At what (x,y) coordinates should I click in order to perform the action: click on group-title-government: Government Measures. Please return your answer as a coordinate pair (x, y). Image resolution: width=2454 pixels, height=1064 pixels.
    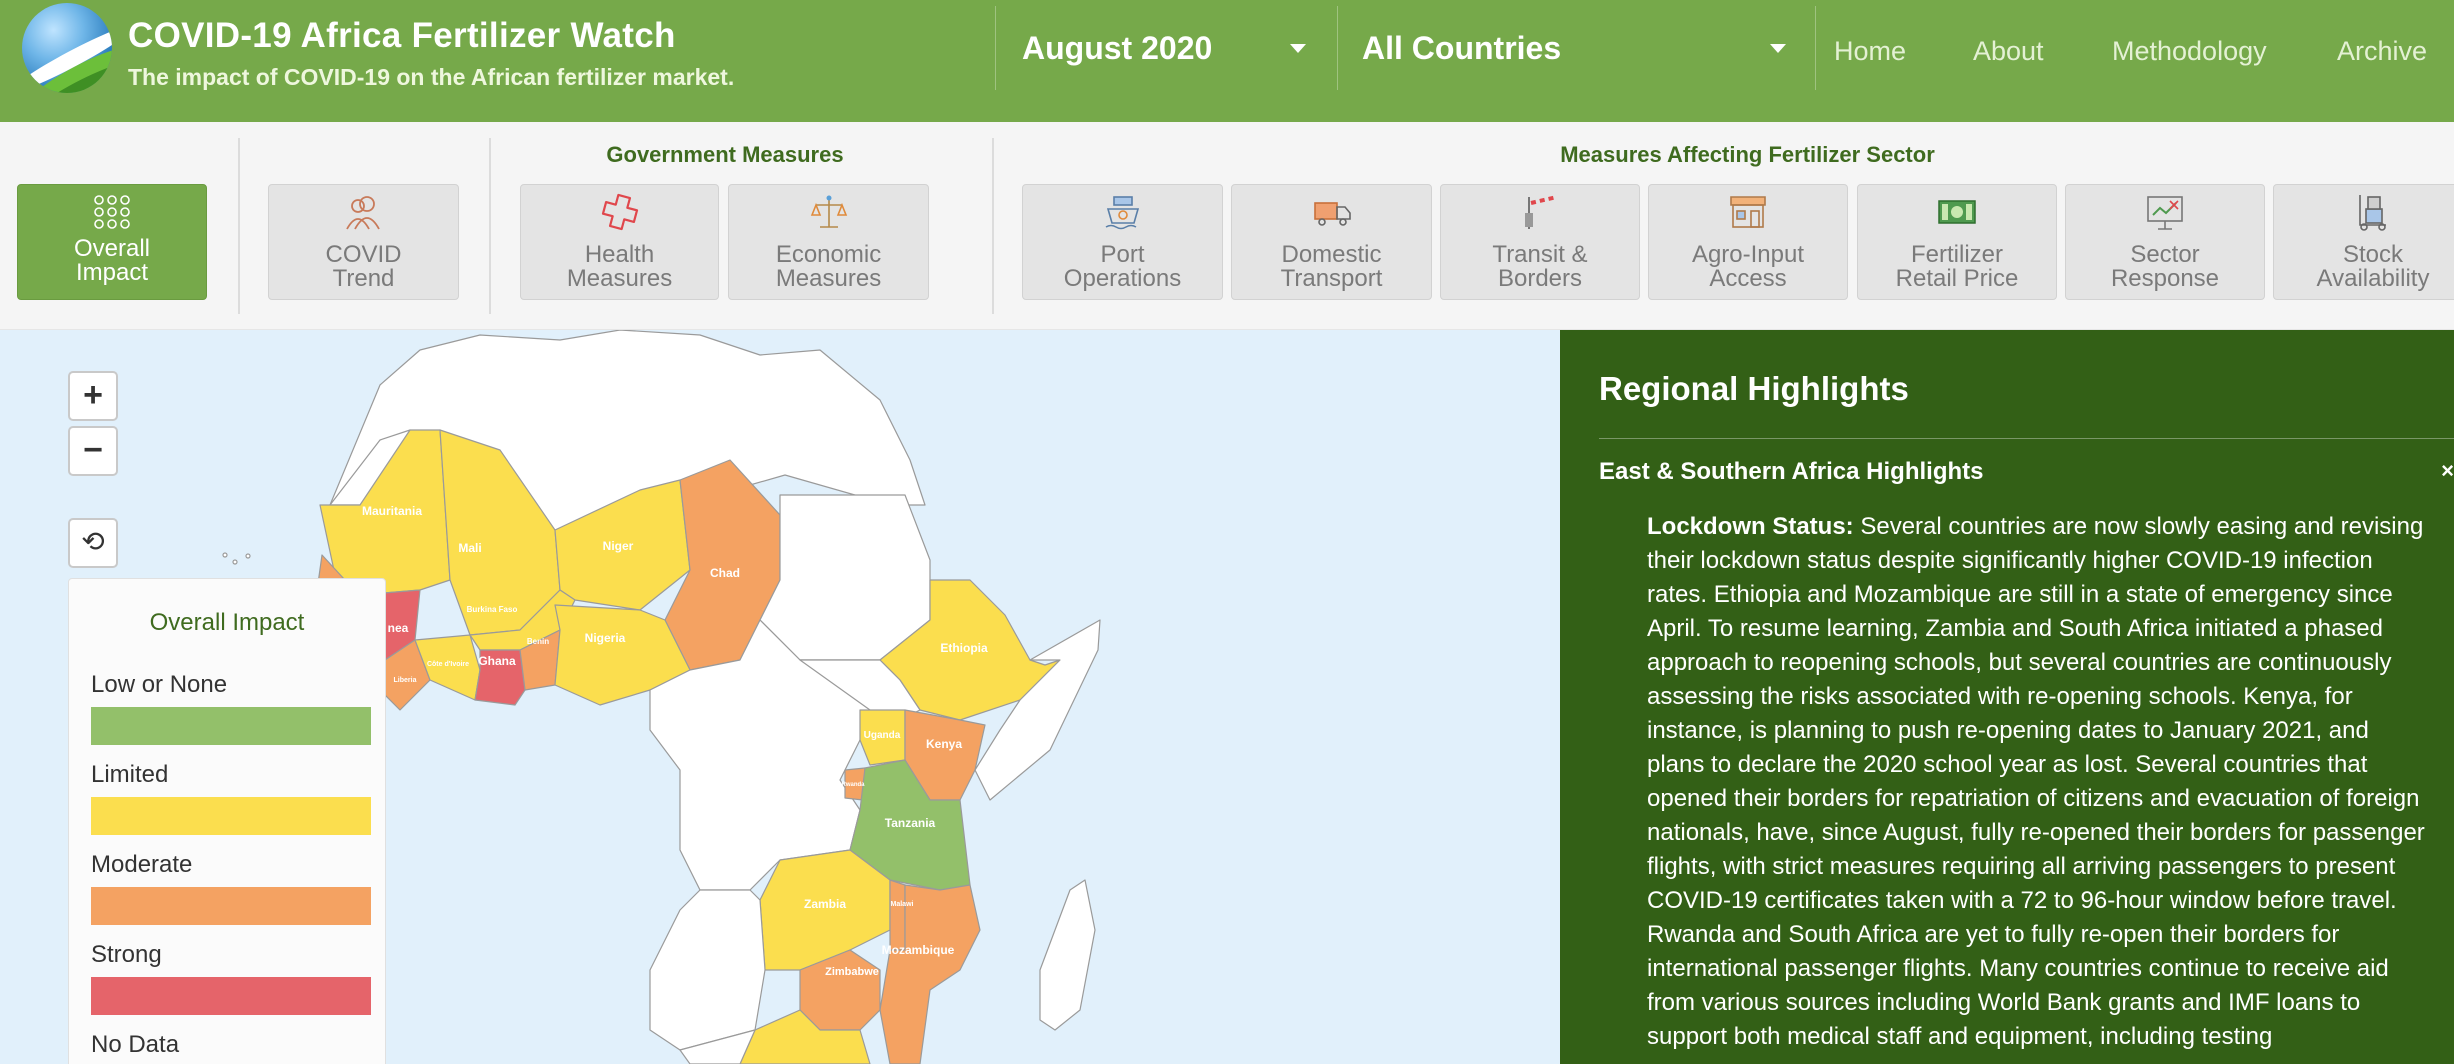
    Looking at the image, I should click on (725, 154).